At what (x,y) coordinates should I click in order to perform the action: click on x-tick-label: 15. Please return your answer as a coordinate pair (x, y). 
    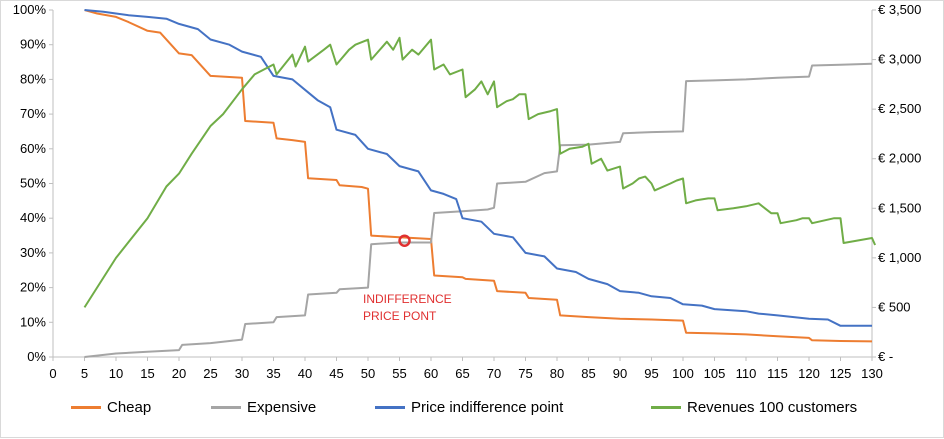
    Looking at the image, I should click on (147, 373).